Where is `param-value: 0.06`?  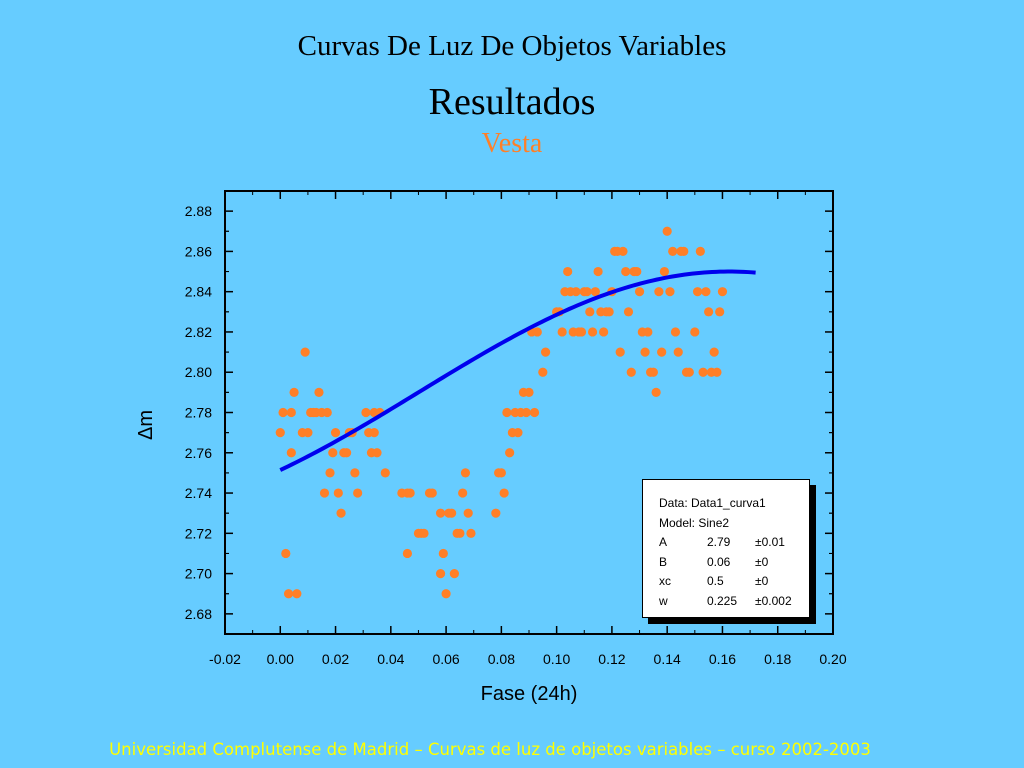 param-value: 0.06 is located at coordinates (719, 561).